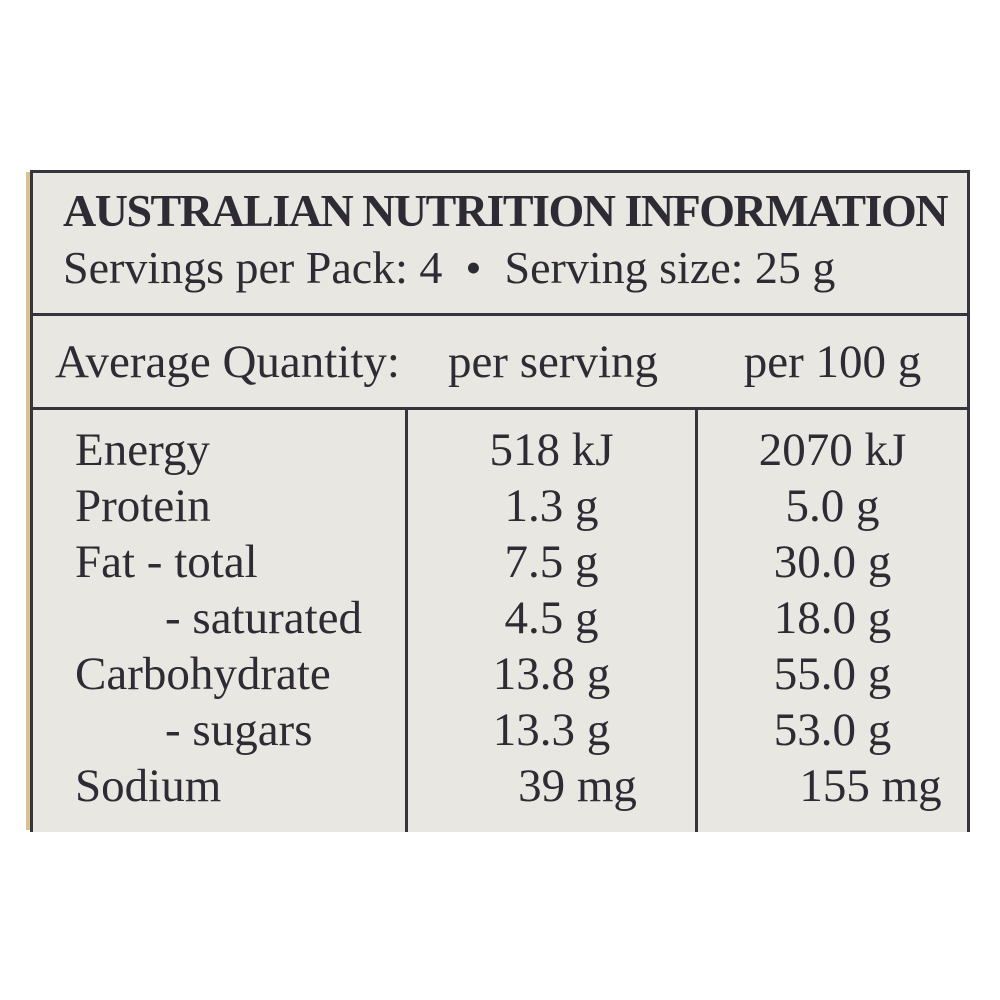  I want to click on nutrient-name: - saturated, so click(264, 618).